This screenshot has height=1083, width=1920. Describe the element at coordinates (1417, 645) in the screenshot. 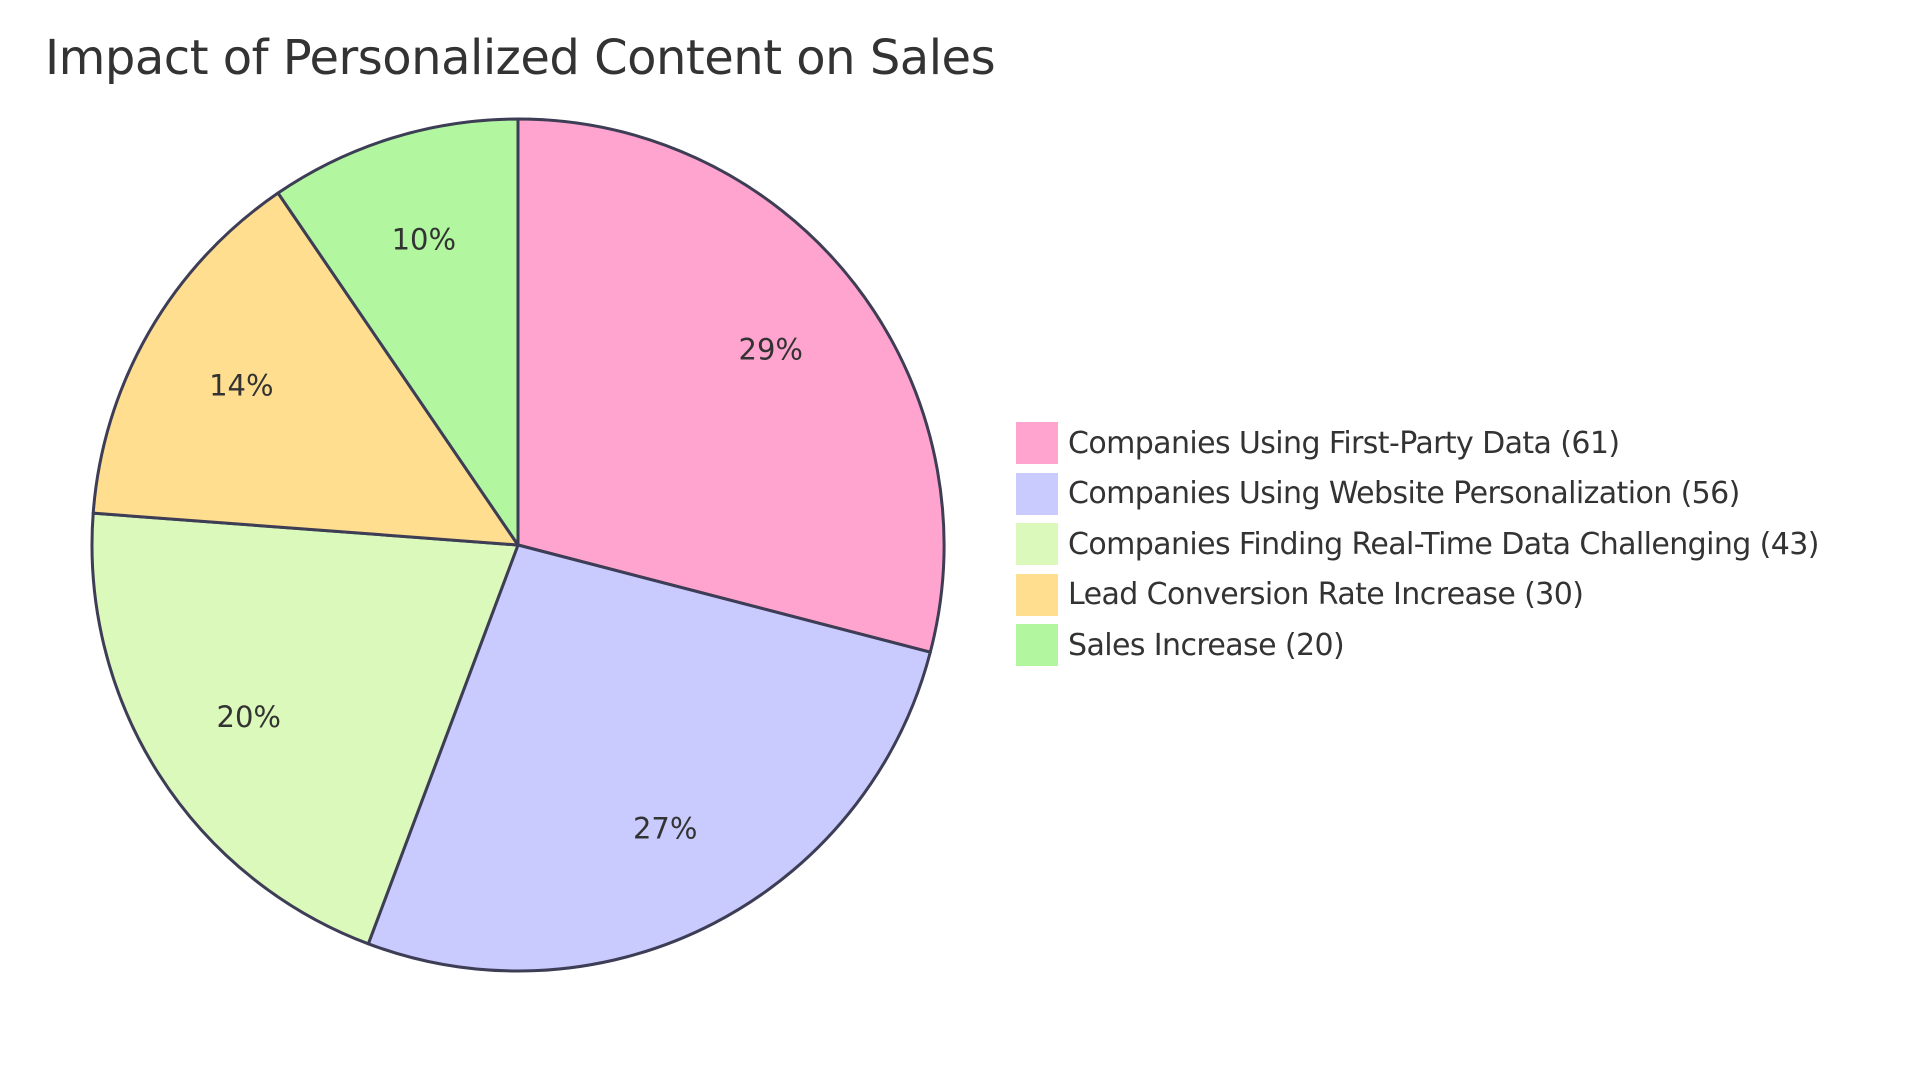

I see `legend-item: Sales Increase (20)` at that location.